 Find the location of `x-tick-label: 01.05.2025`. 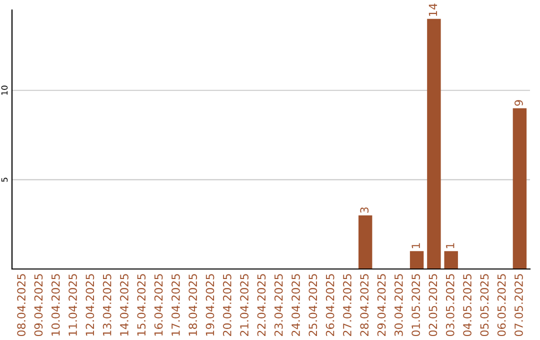

x-tick-label: 01.05.2025 is located at coordinates (416, 305).